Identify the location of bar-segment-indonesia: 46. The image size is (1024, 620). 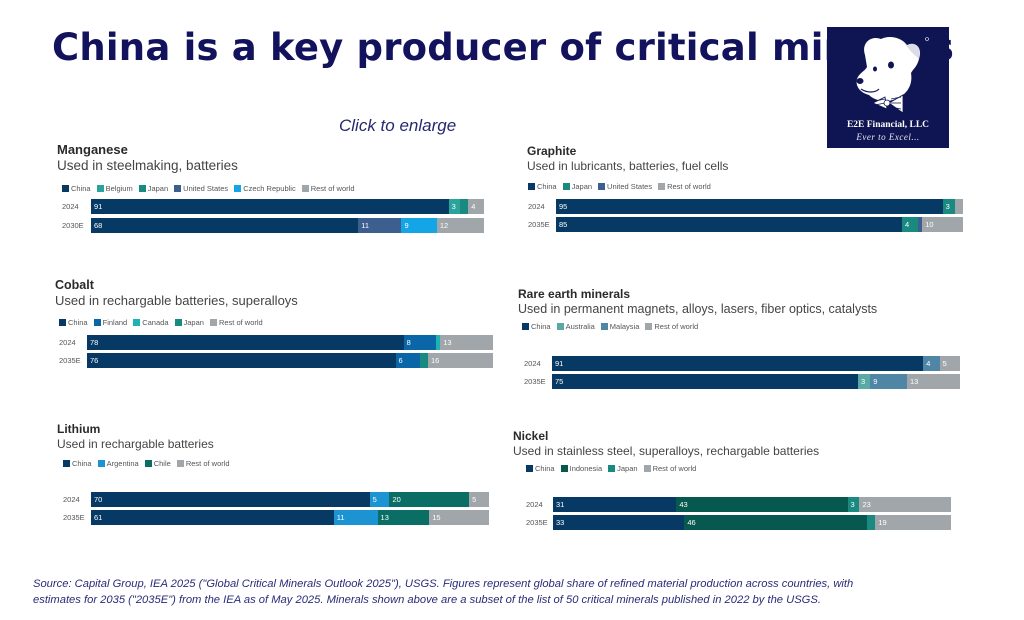
(776, 522).